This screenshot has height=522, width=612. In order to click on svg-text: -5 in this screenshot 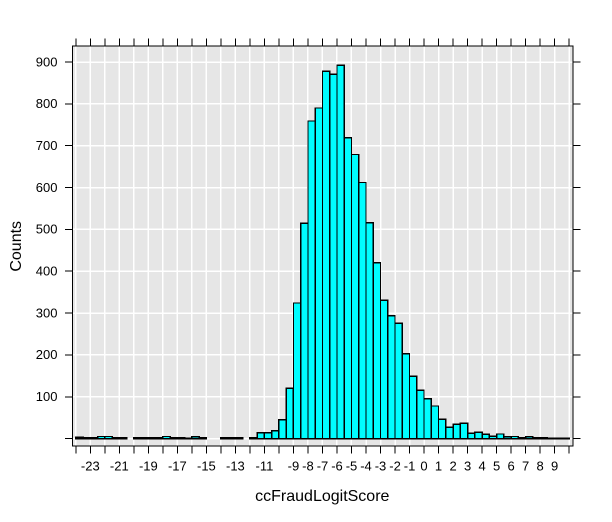, I will do `click(352, 466)`.